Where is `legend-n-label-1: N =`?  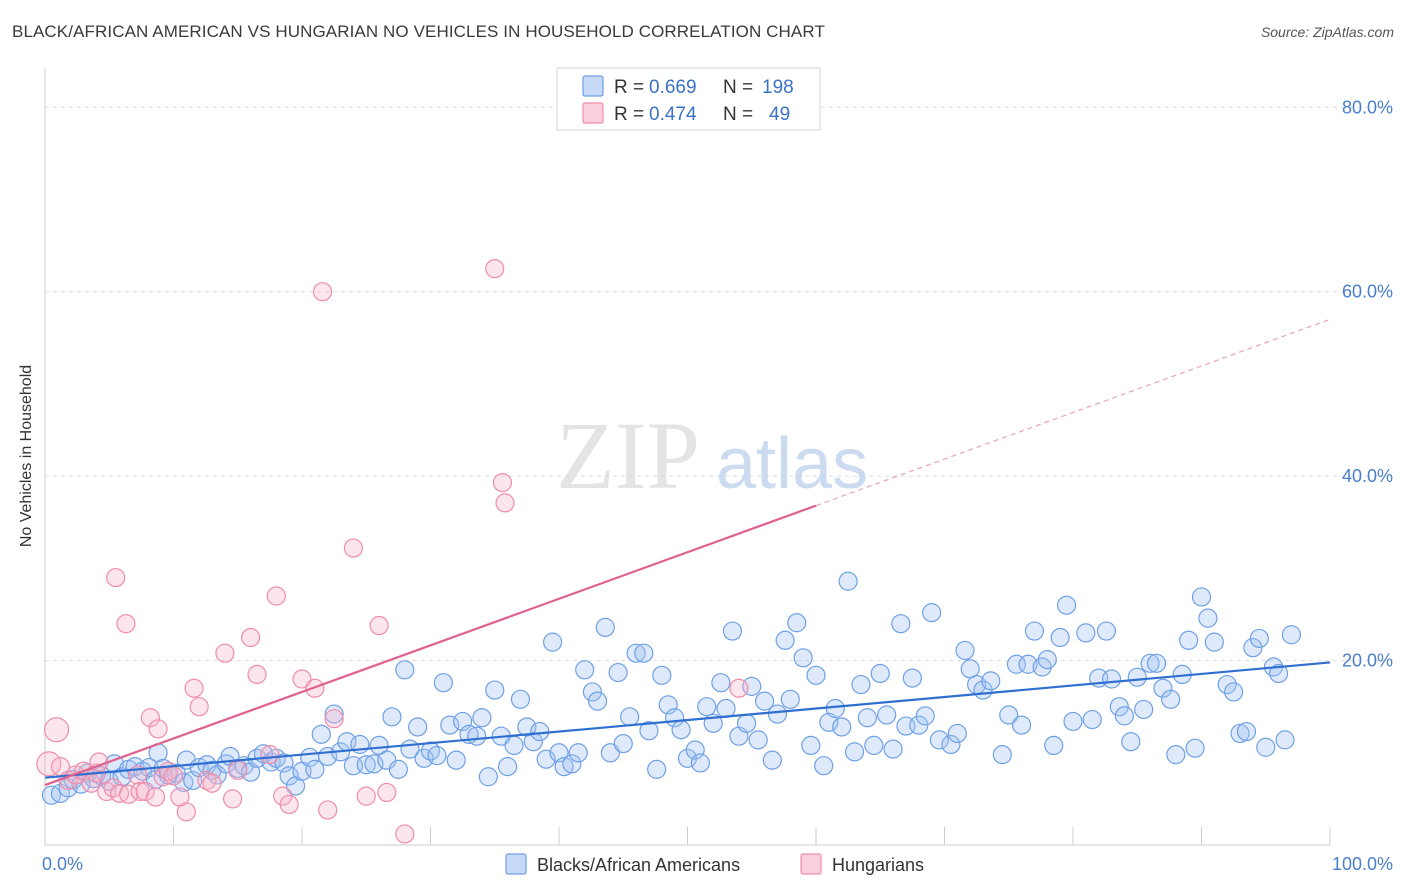 legend-n-label-1: N = is located at coordinates (738, 114).